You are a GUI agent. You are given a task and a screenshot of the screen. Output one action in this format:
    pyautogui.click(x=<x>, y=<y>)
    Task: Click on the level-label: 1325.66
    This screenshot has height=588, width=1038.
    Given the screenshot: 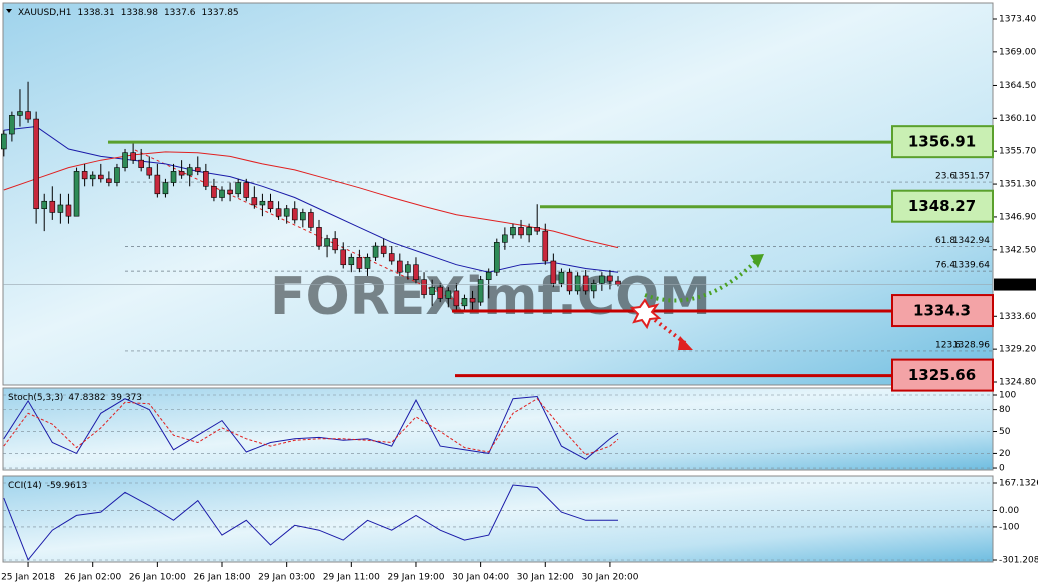 What is the action you would take?
    pyautogui.click(x=942, y=375)
    